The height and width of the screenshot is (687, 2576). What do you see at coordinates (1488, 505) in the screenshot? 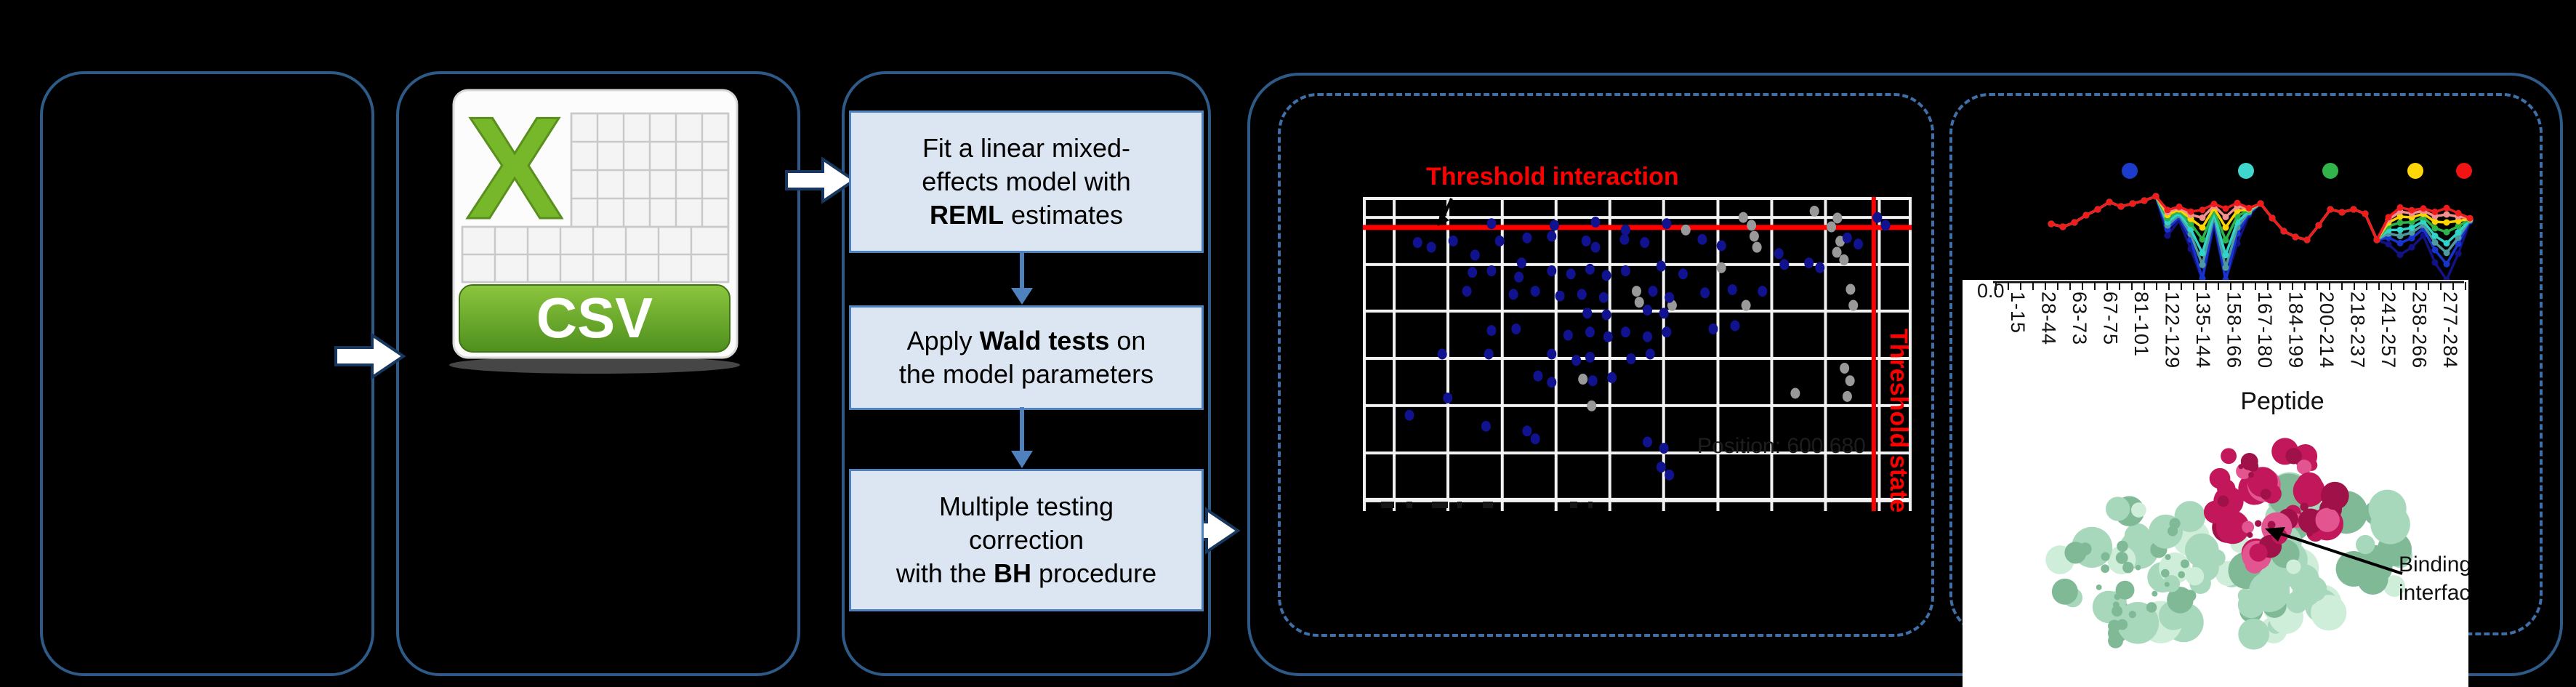
I see `faint-tick-smudge` at bounding box center [1488, 505].